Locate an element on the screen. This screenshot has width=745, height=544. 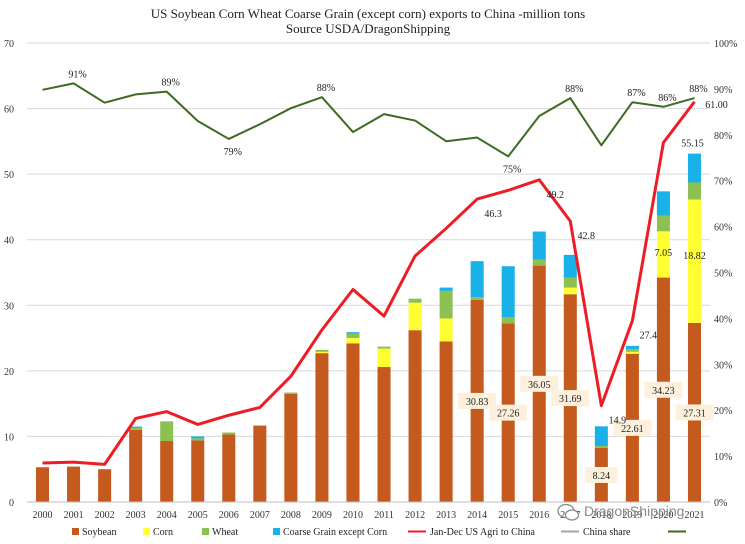
bar-label-soybean: 31.69 is located at coordinates (570, 399).